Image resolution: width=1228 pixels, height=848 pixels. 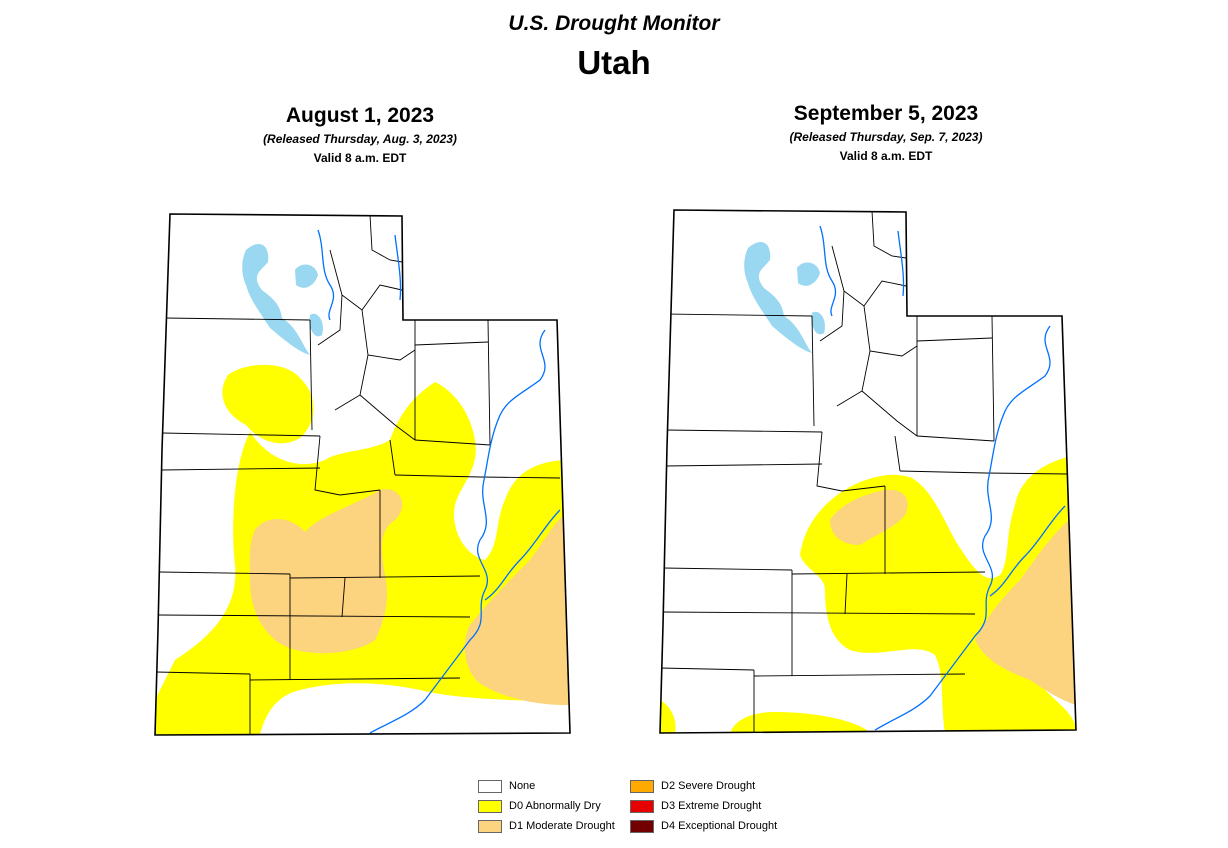 I want to click on legend-item-d1: D1 Moderate Drought, so click(x=546, y=826).